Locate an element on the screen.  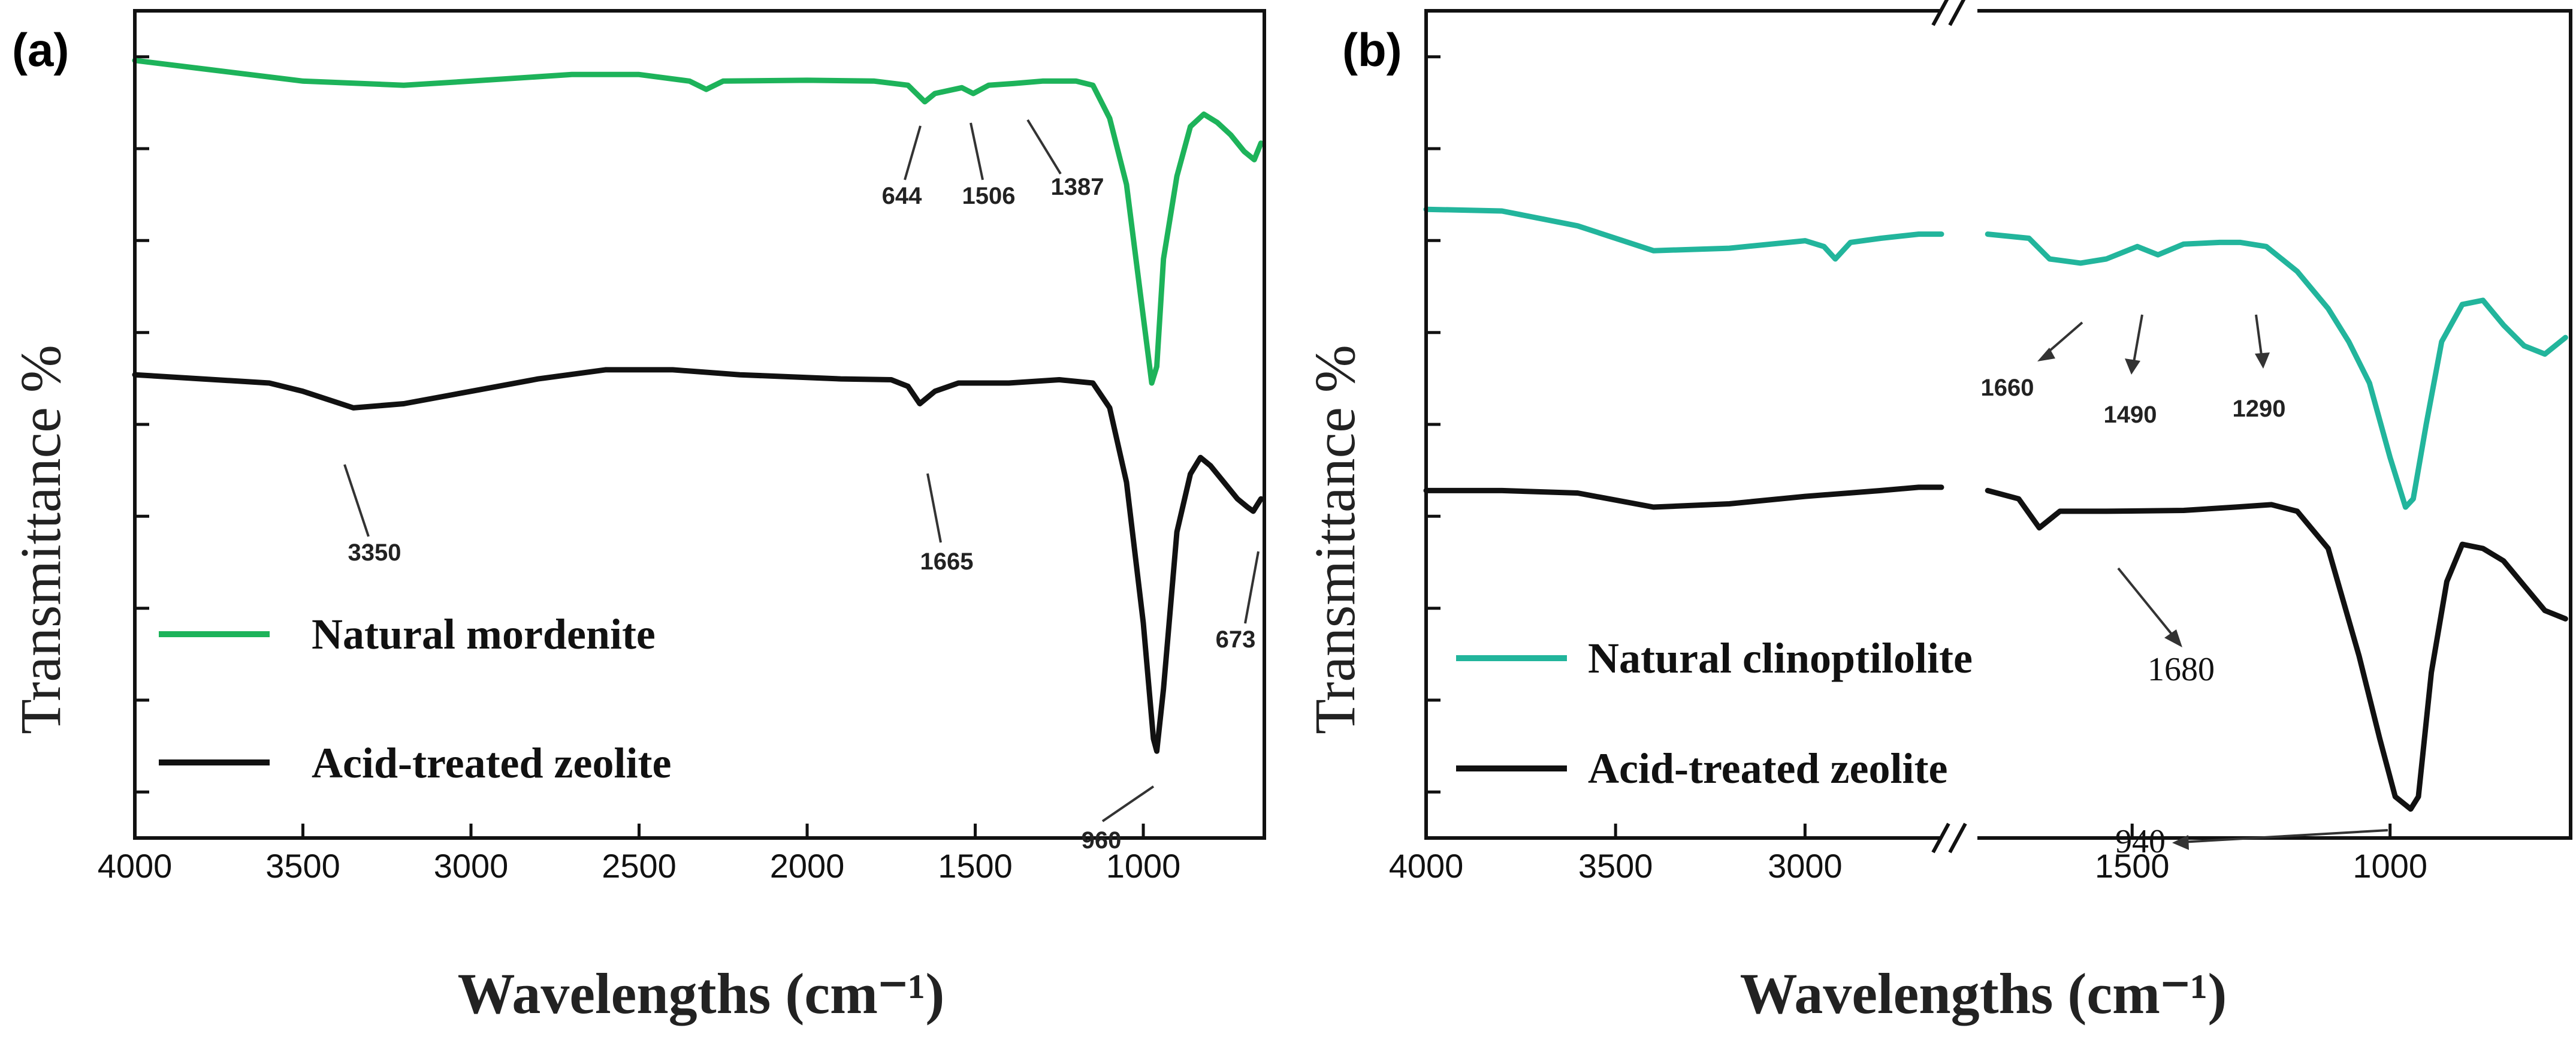
panel-a-x-tick-label-4000: 4000 is located at coordinates (136, 866).